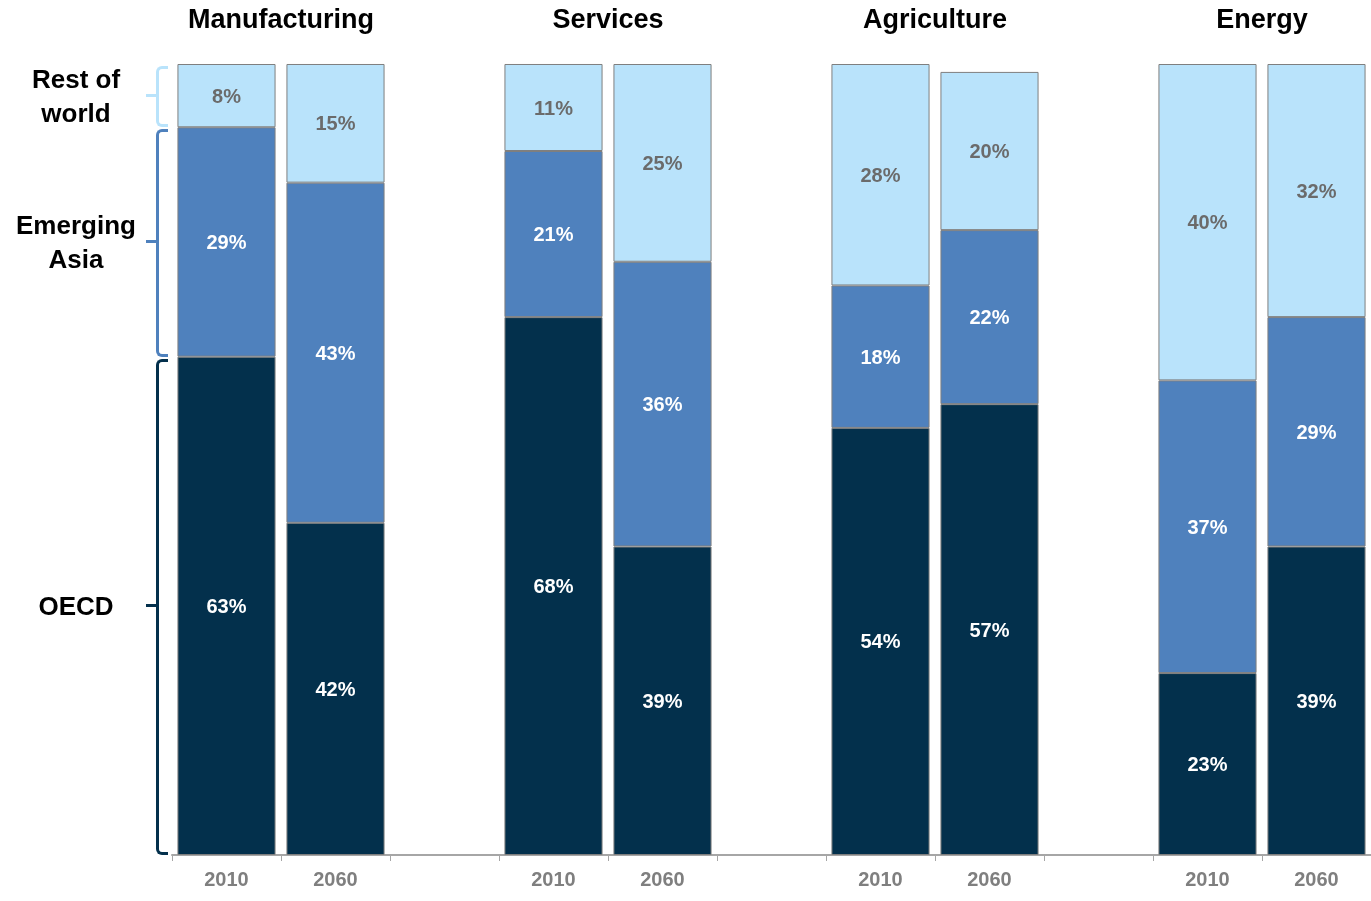 The width and height of the screenshot is (1371, 901). I want to click on text: Energy, so click(1262, 19).